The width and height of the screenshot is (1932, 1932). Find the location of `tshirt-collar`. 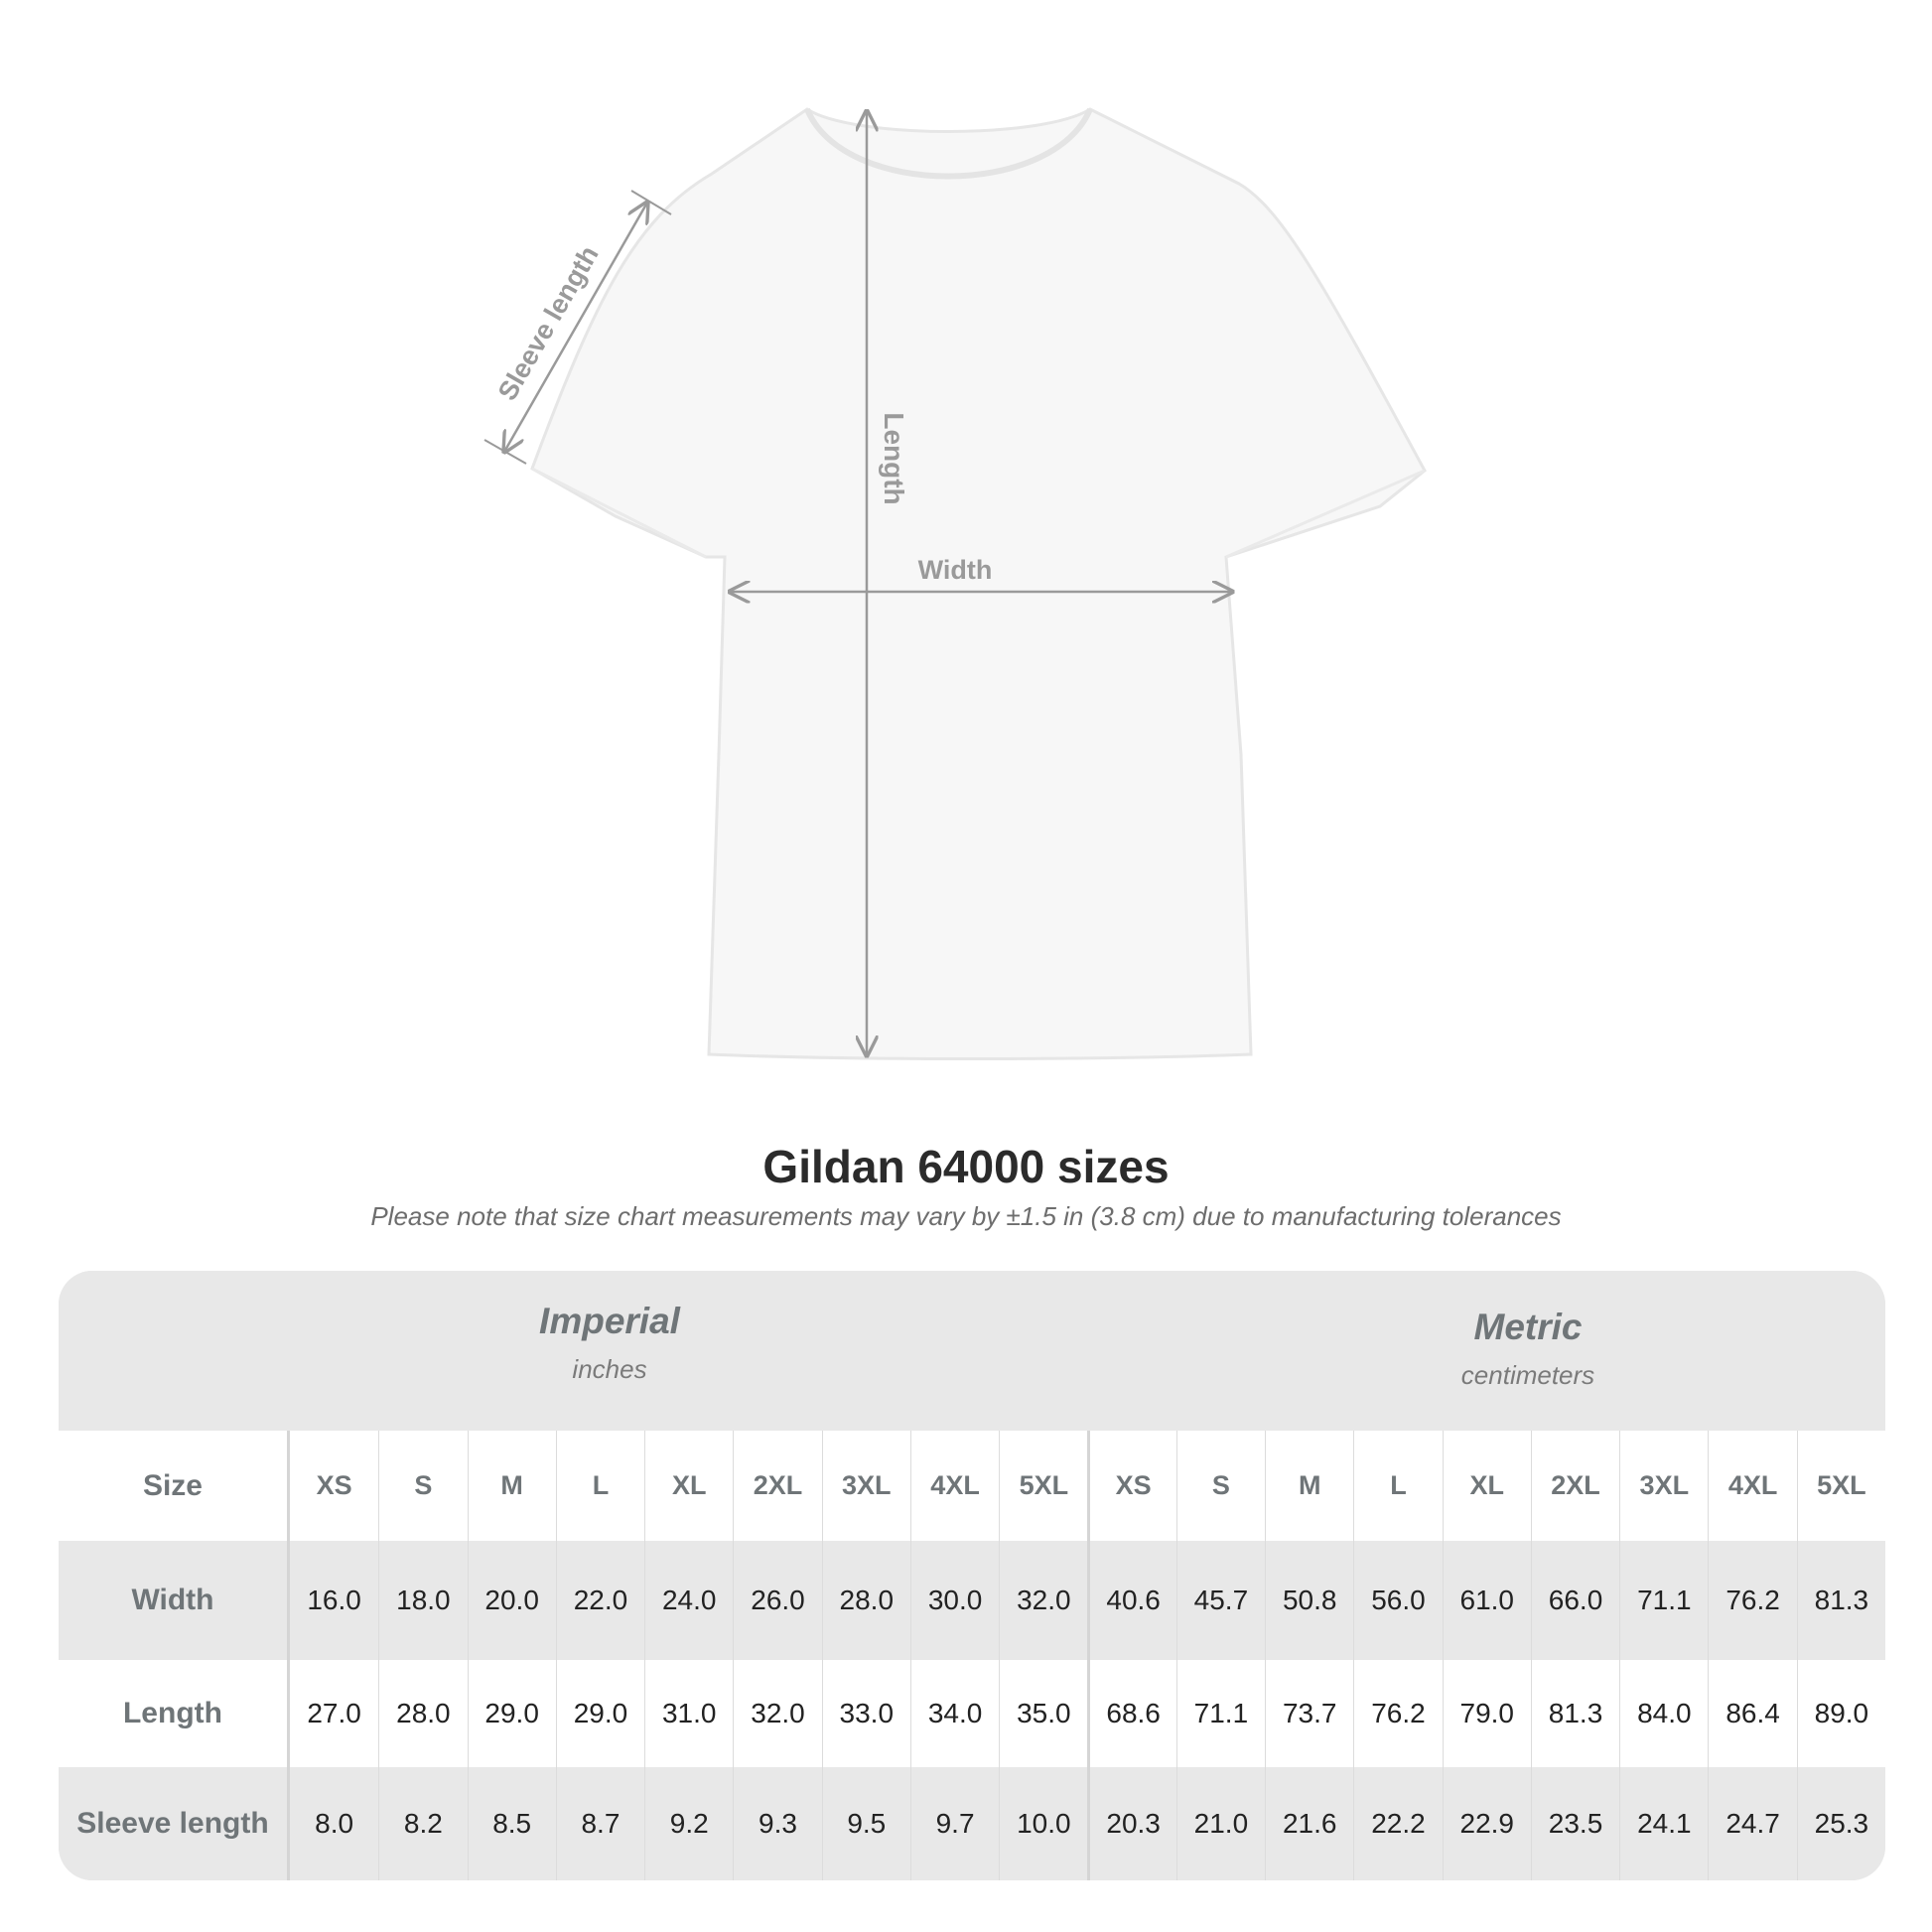

tshirt-collar is located at coordinates (949, 144).